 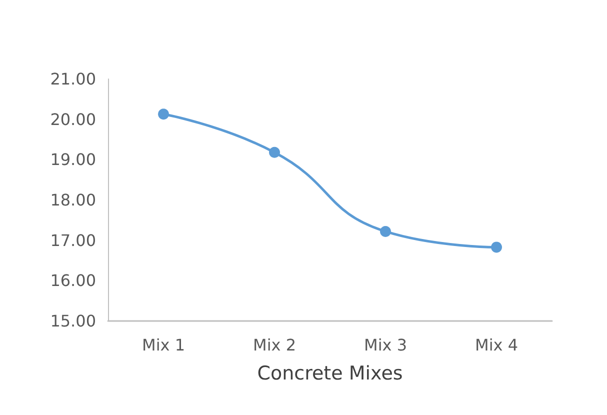 I want to click on y-tick-label: 18.00, so click(x=73, y=200).